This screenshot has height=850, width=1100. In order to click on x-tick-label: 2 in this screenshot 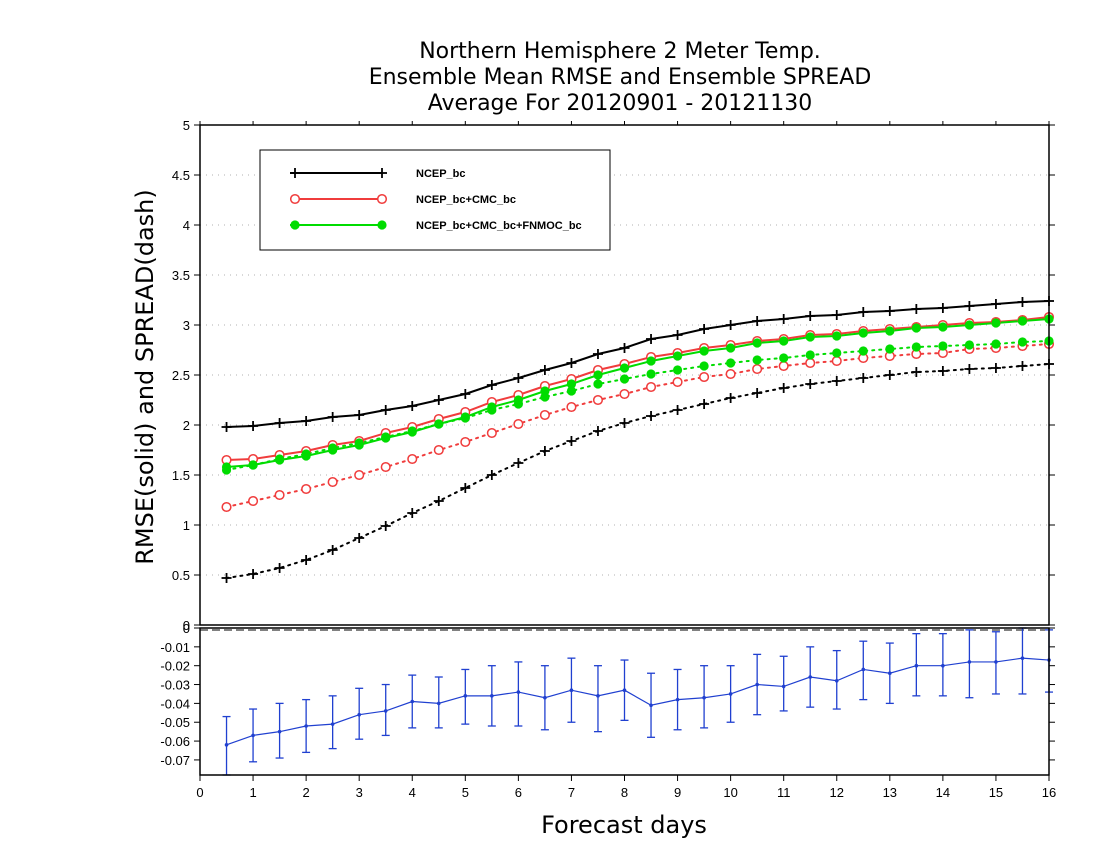, I will do `click(306, 792)`.